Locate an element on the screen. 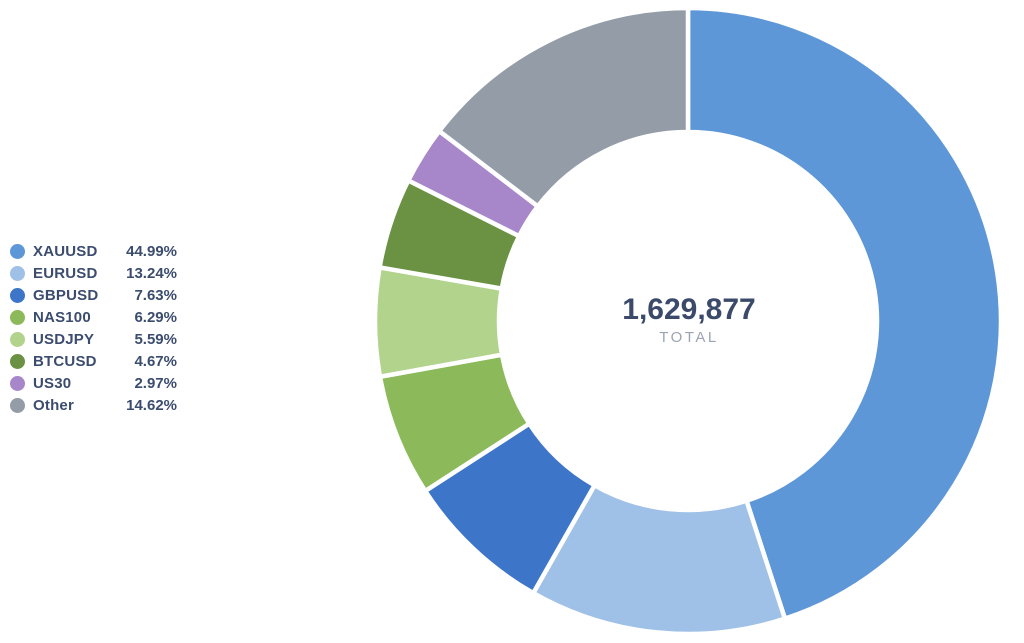  slice-other is located at coordinates (563, 107).